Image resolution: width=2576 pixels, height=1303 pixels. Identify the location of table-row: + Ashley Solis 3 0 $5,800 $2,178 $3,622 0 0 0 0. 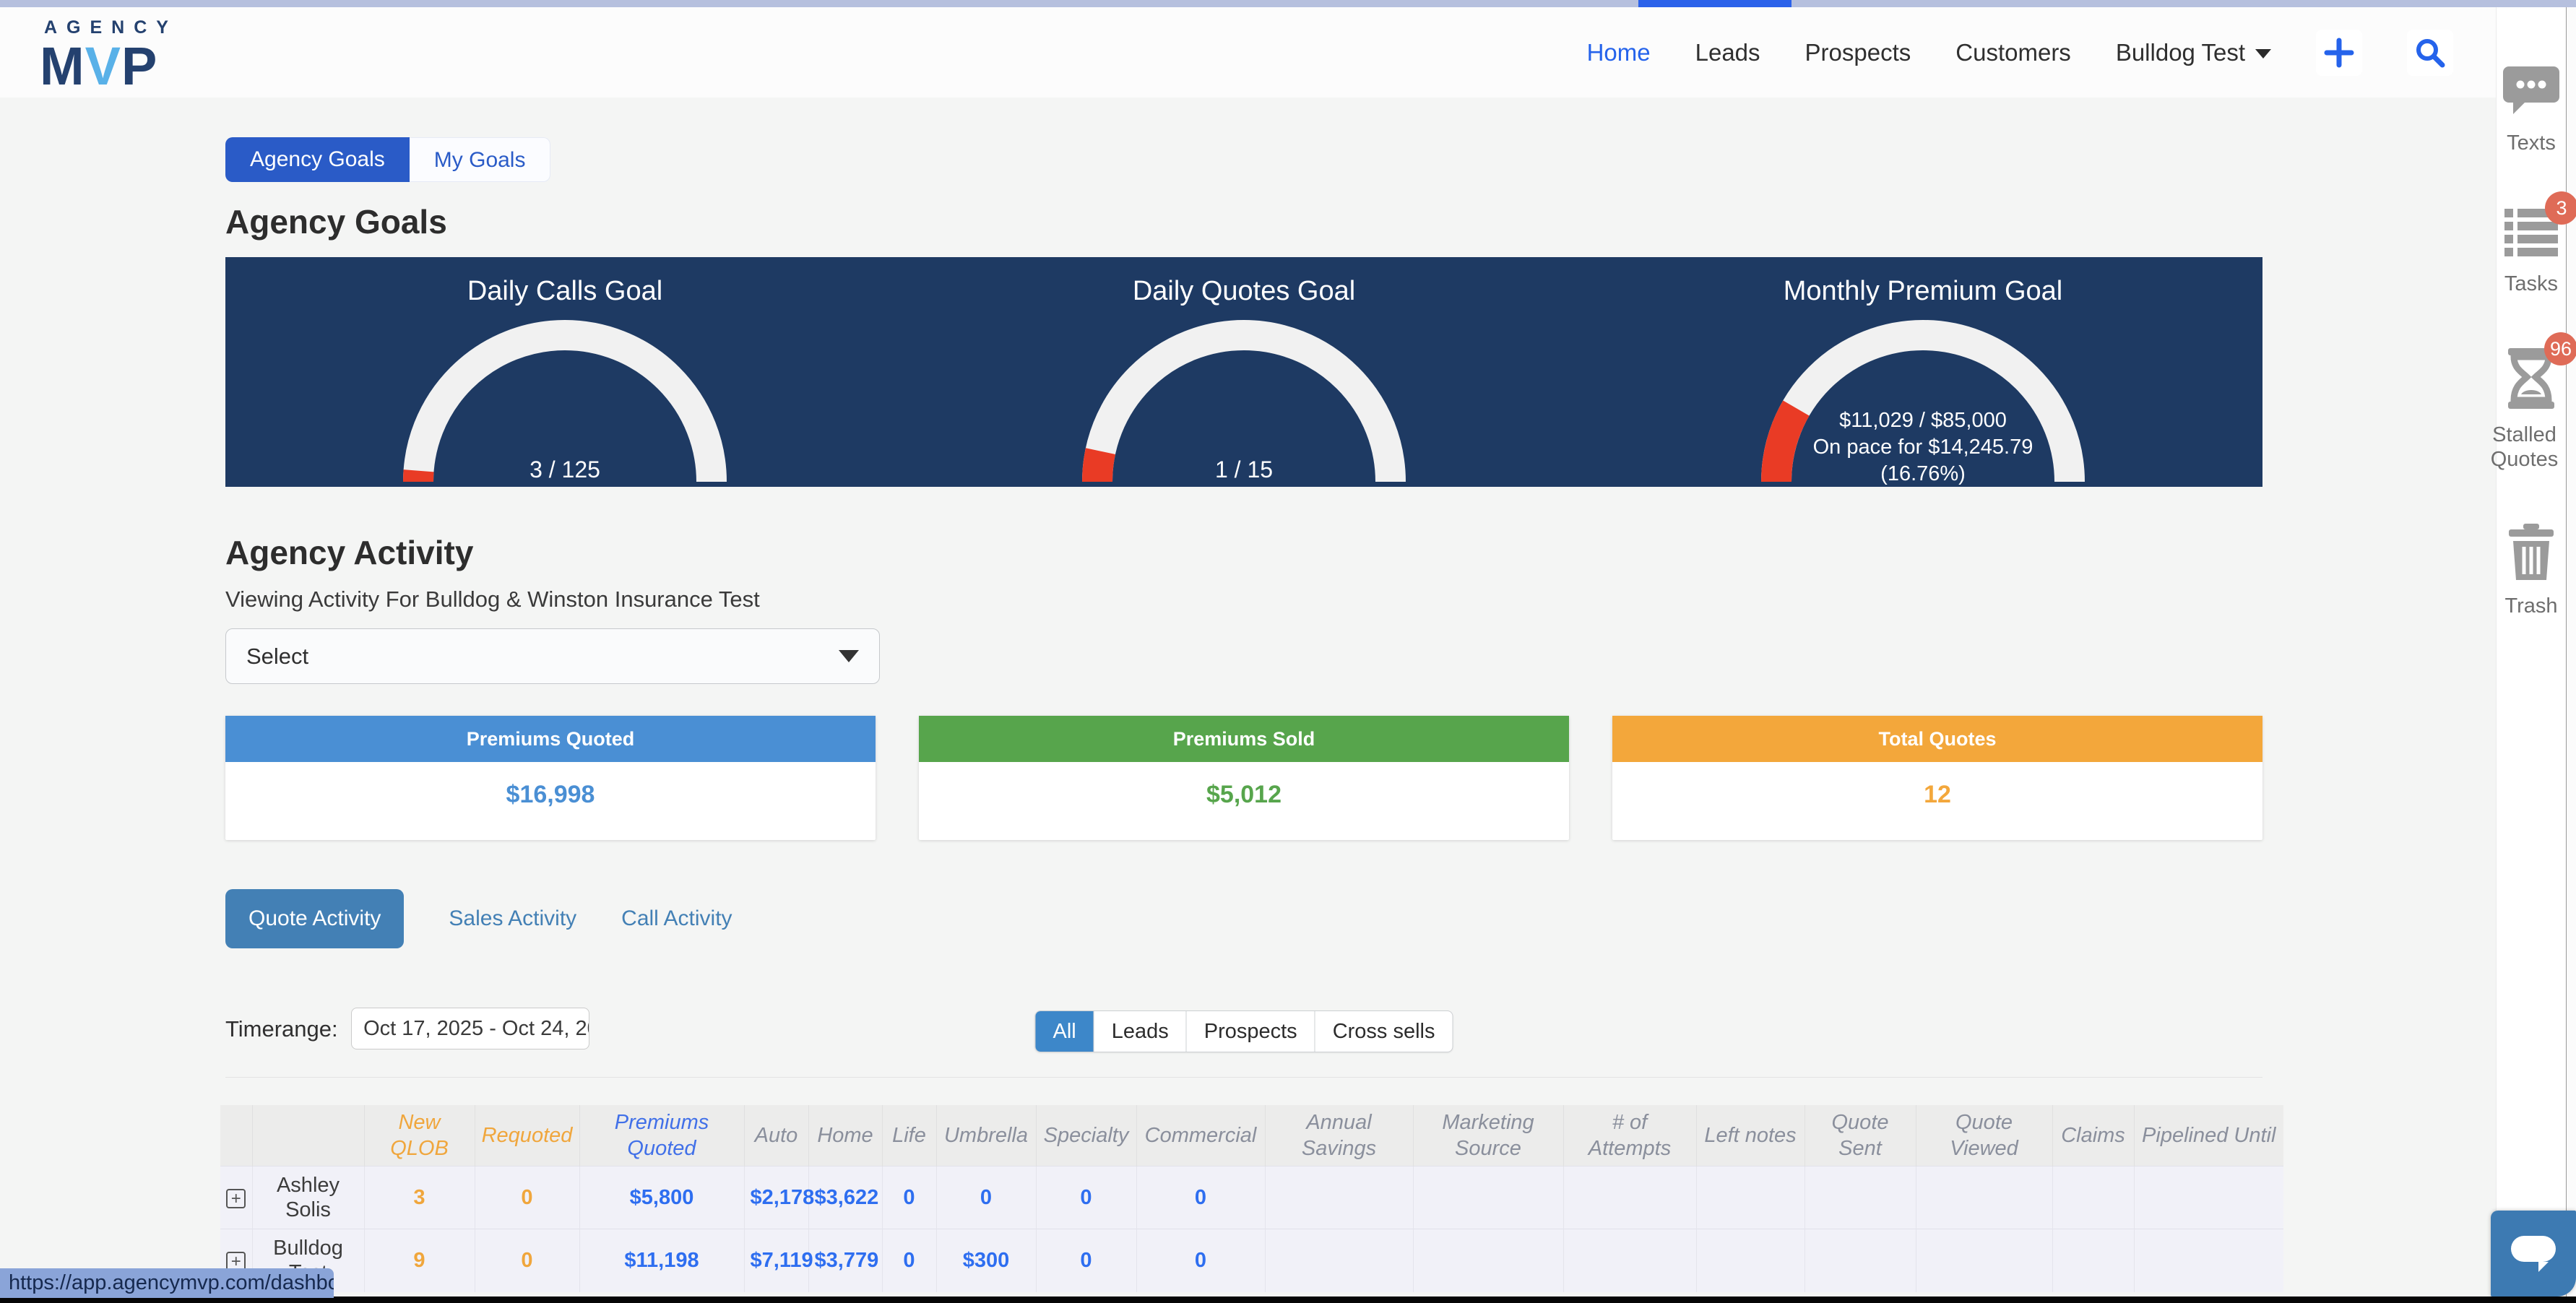
(1251, 1197).